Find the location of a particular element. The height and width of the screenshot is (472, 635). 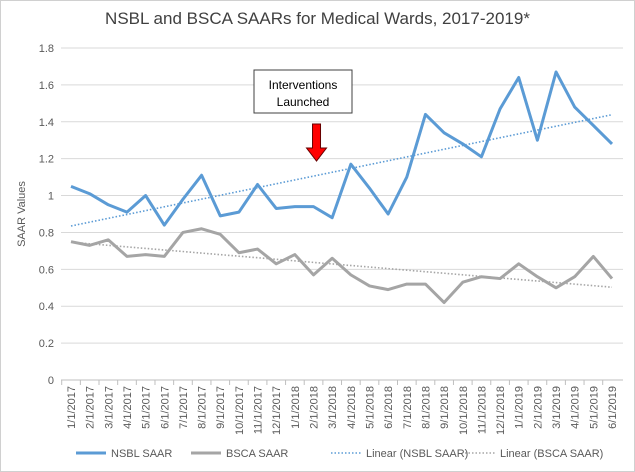

x-tick-label: 2/1/2017 is located at coordinates (91, 407).